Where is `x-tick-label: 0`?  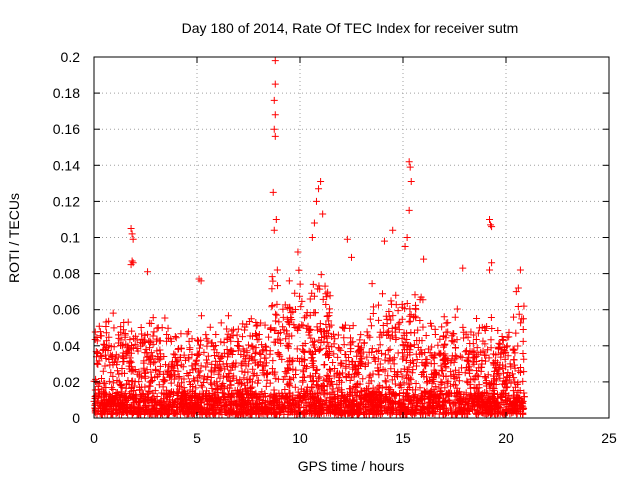
x-tick-label: 0 is located at coordinates (94, 438).